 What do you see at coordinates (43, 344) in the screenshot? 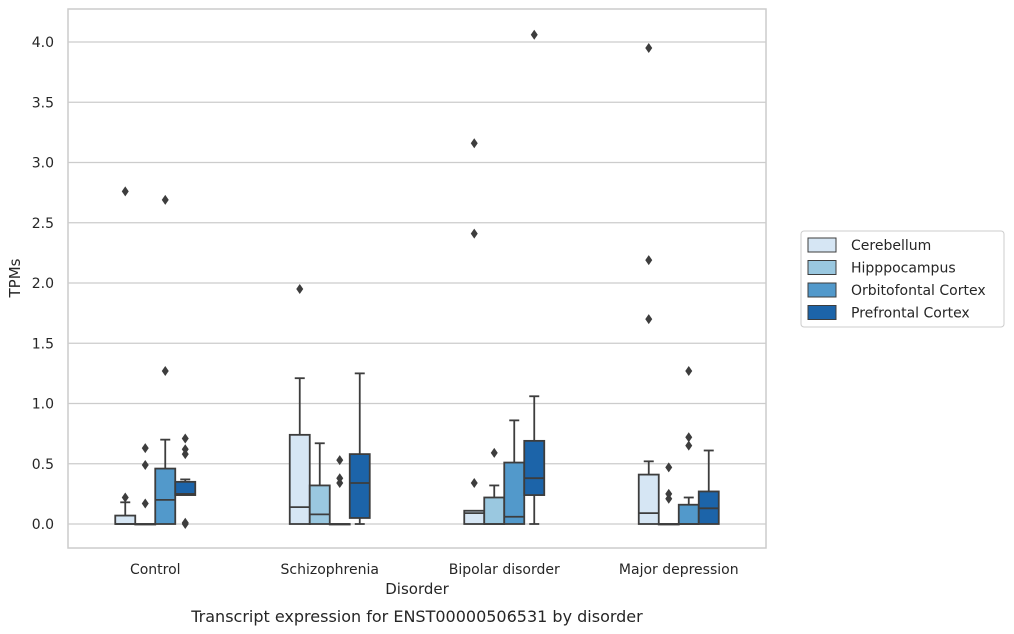
I see `y-tick-label: 1.5` at bounding box center [43, 344].